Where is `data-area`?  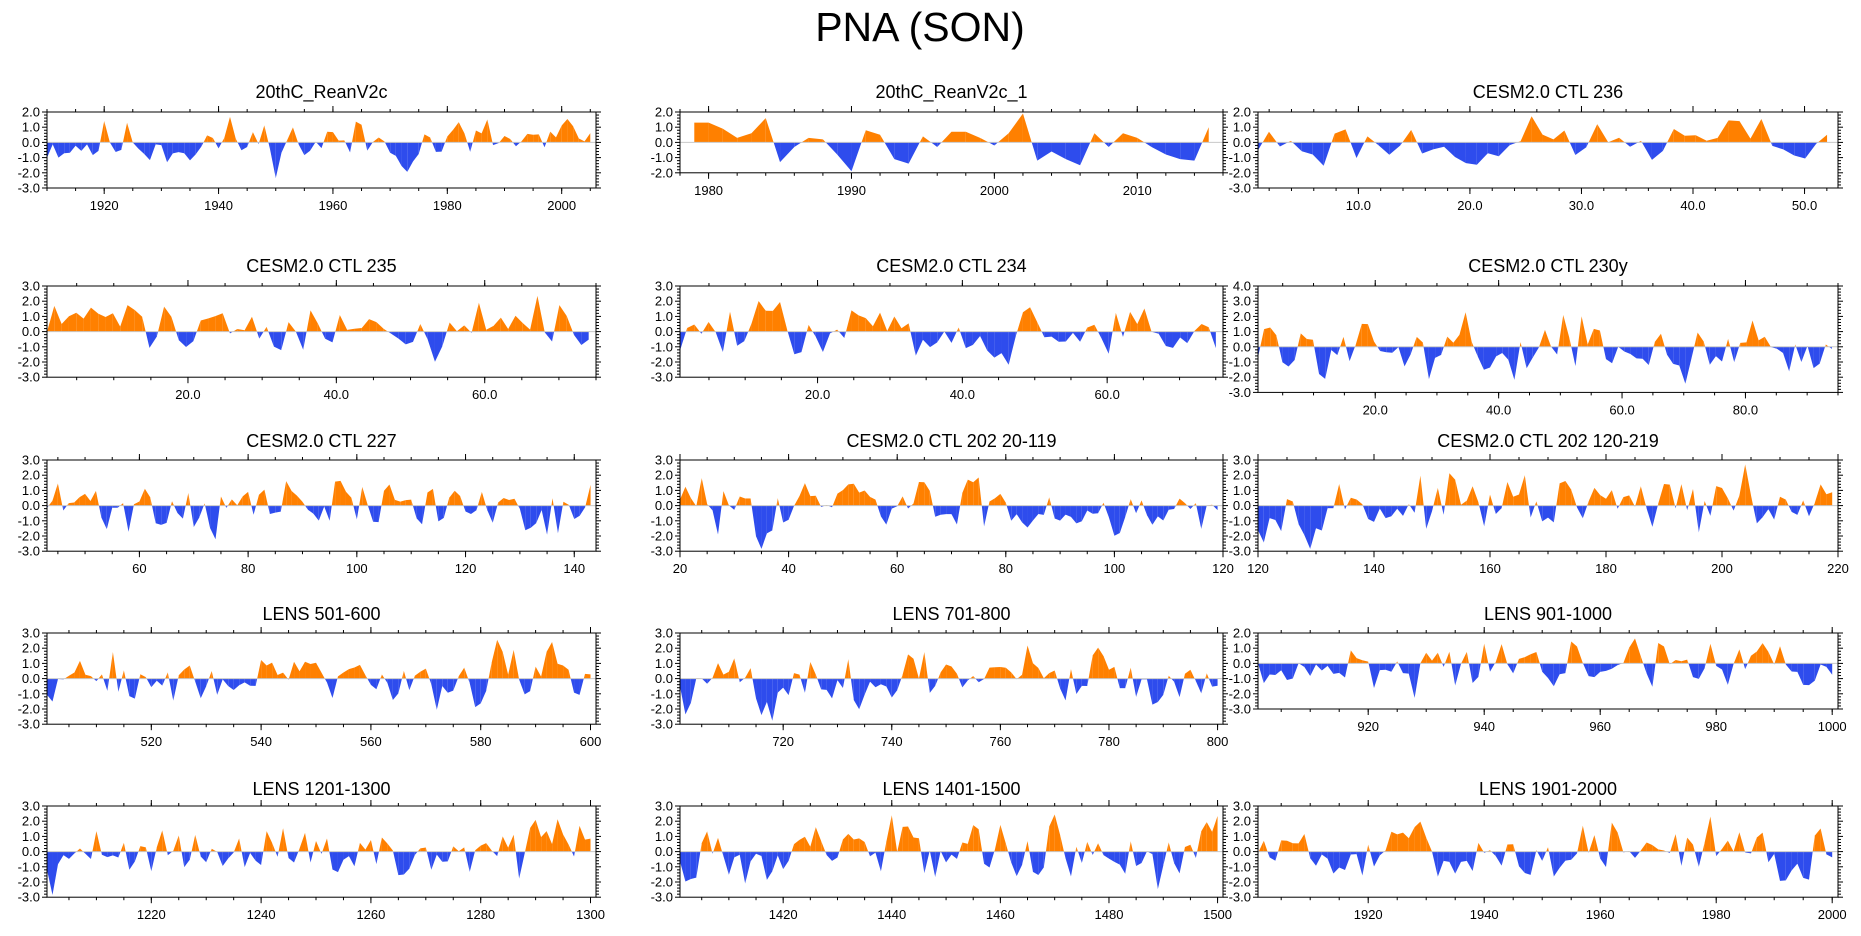 data-area is located at coordinates (948, 333).